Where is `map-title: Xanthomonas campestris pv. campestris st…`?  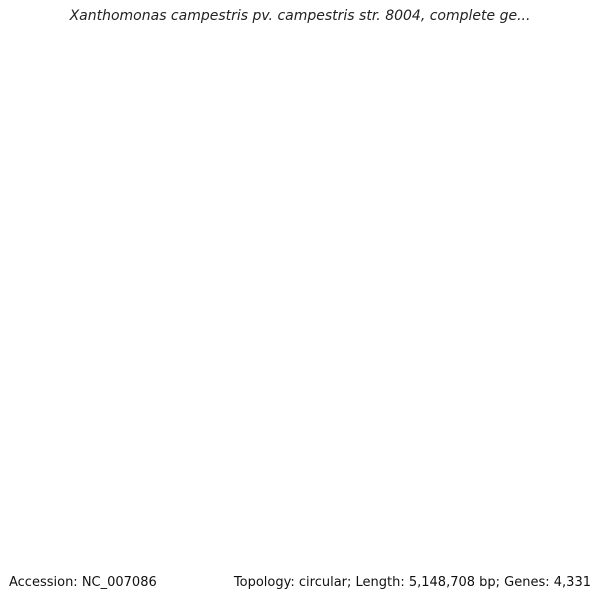
map-title: Xanthomonas campestris pv. campestris st… is located at coordinates (300, 16).